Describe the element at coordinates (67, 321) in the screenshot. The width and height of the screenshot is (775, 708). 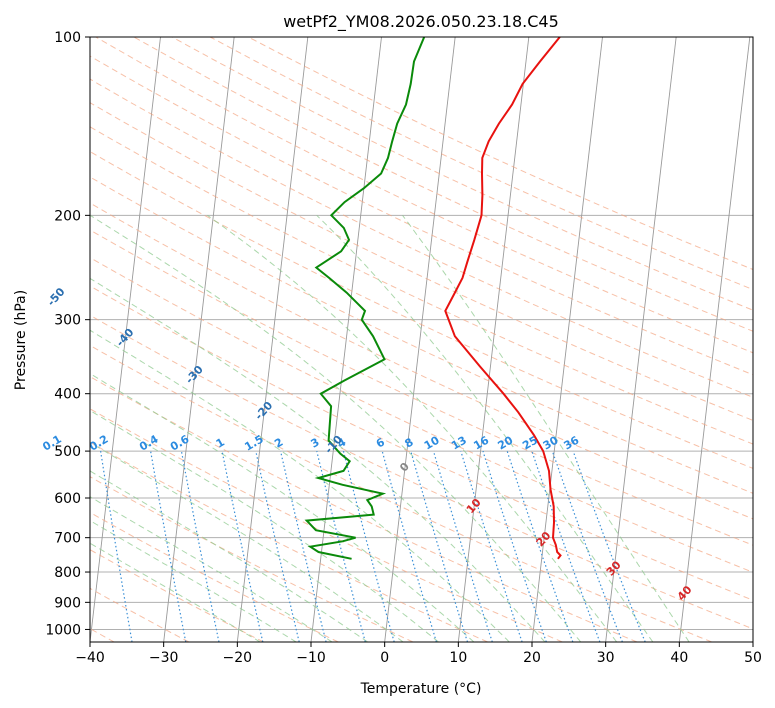
I see `y-tick-label: 300` at that location.